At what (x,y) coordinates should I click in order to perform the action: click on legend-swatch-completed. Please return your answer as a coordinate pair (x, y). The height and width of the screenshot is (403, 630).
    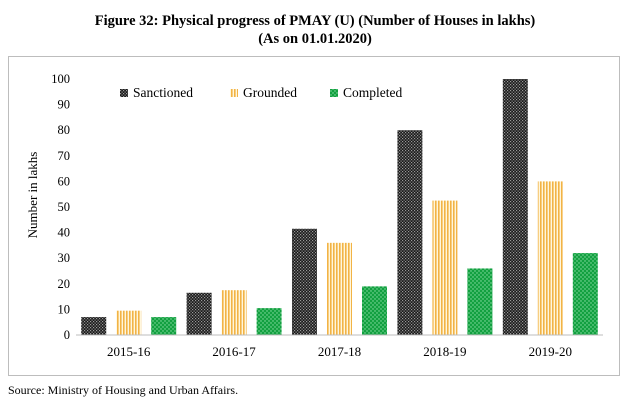
    Looking at the image, I should click on (334, 93).